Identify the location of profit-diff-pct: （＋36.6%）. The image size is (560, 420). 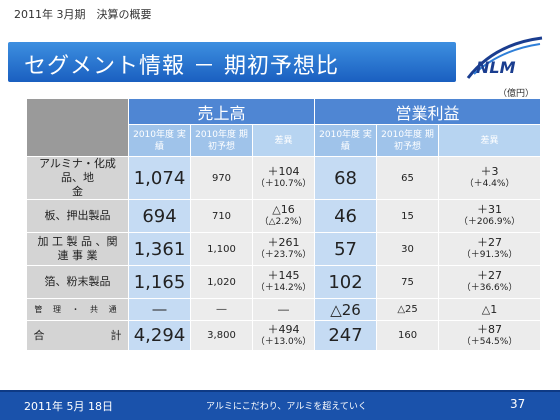
(489, 288).